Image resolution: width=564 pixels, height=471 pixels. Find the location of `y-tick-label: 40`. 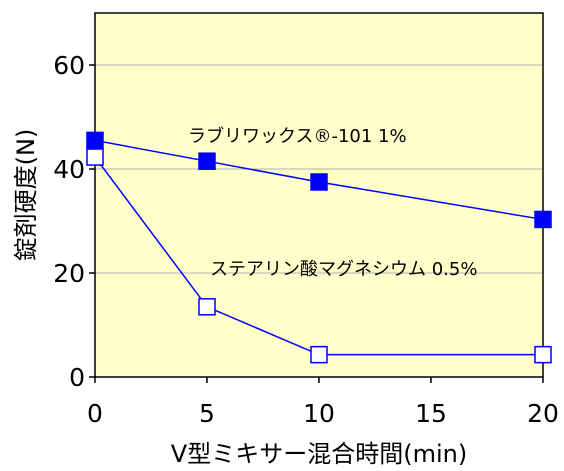

y-tick-label: 40 is located at coordinates (69, 169).